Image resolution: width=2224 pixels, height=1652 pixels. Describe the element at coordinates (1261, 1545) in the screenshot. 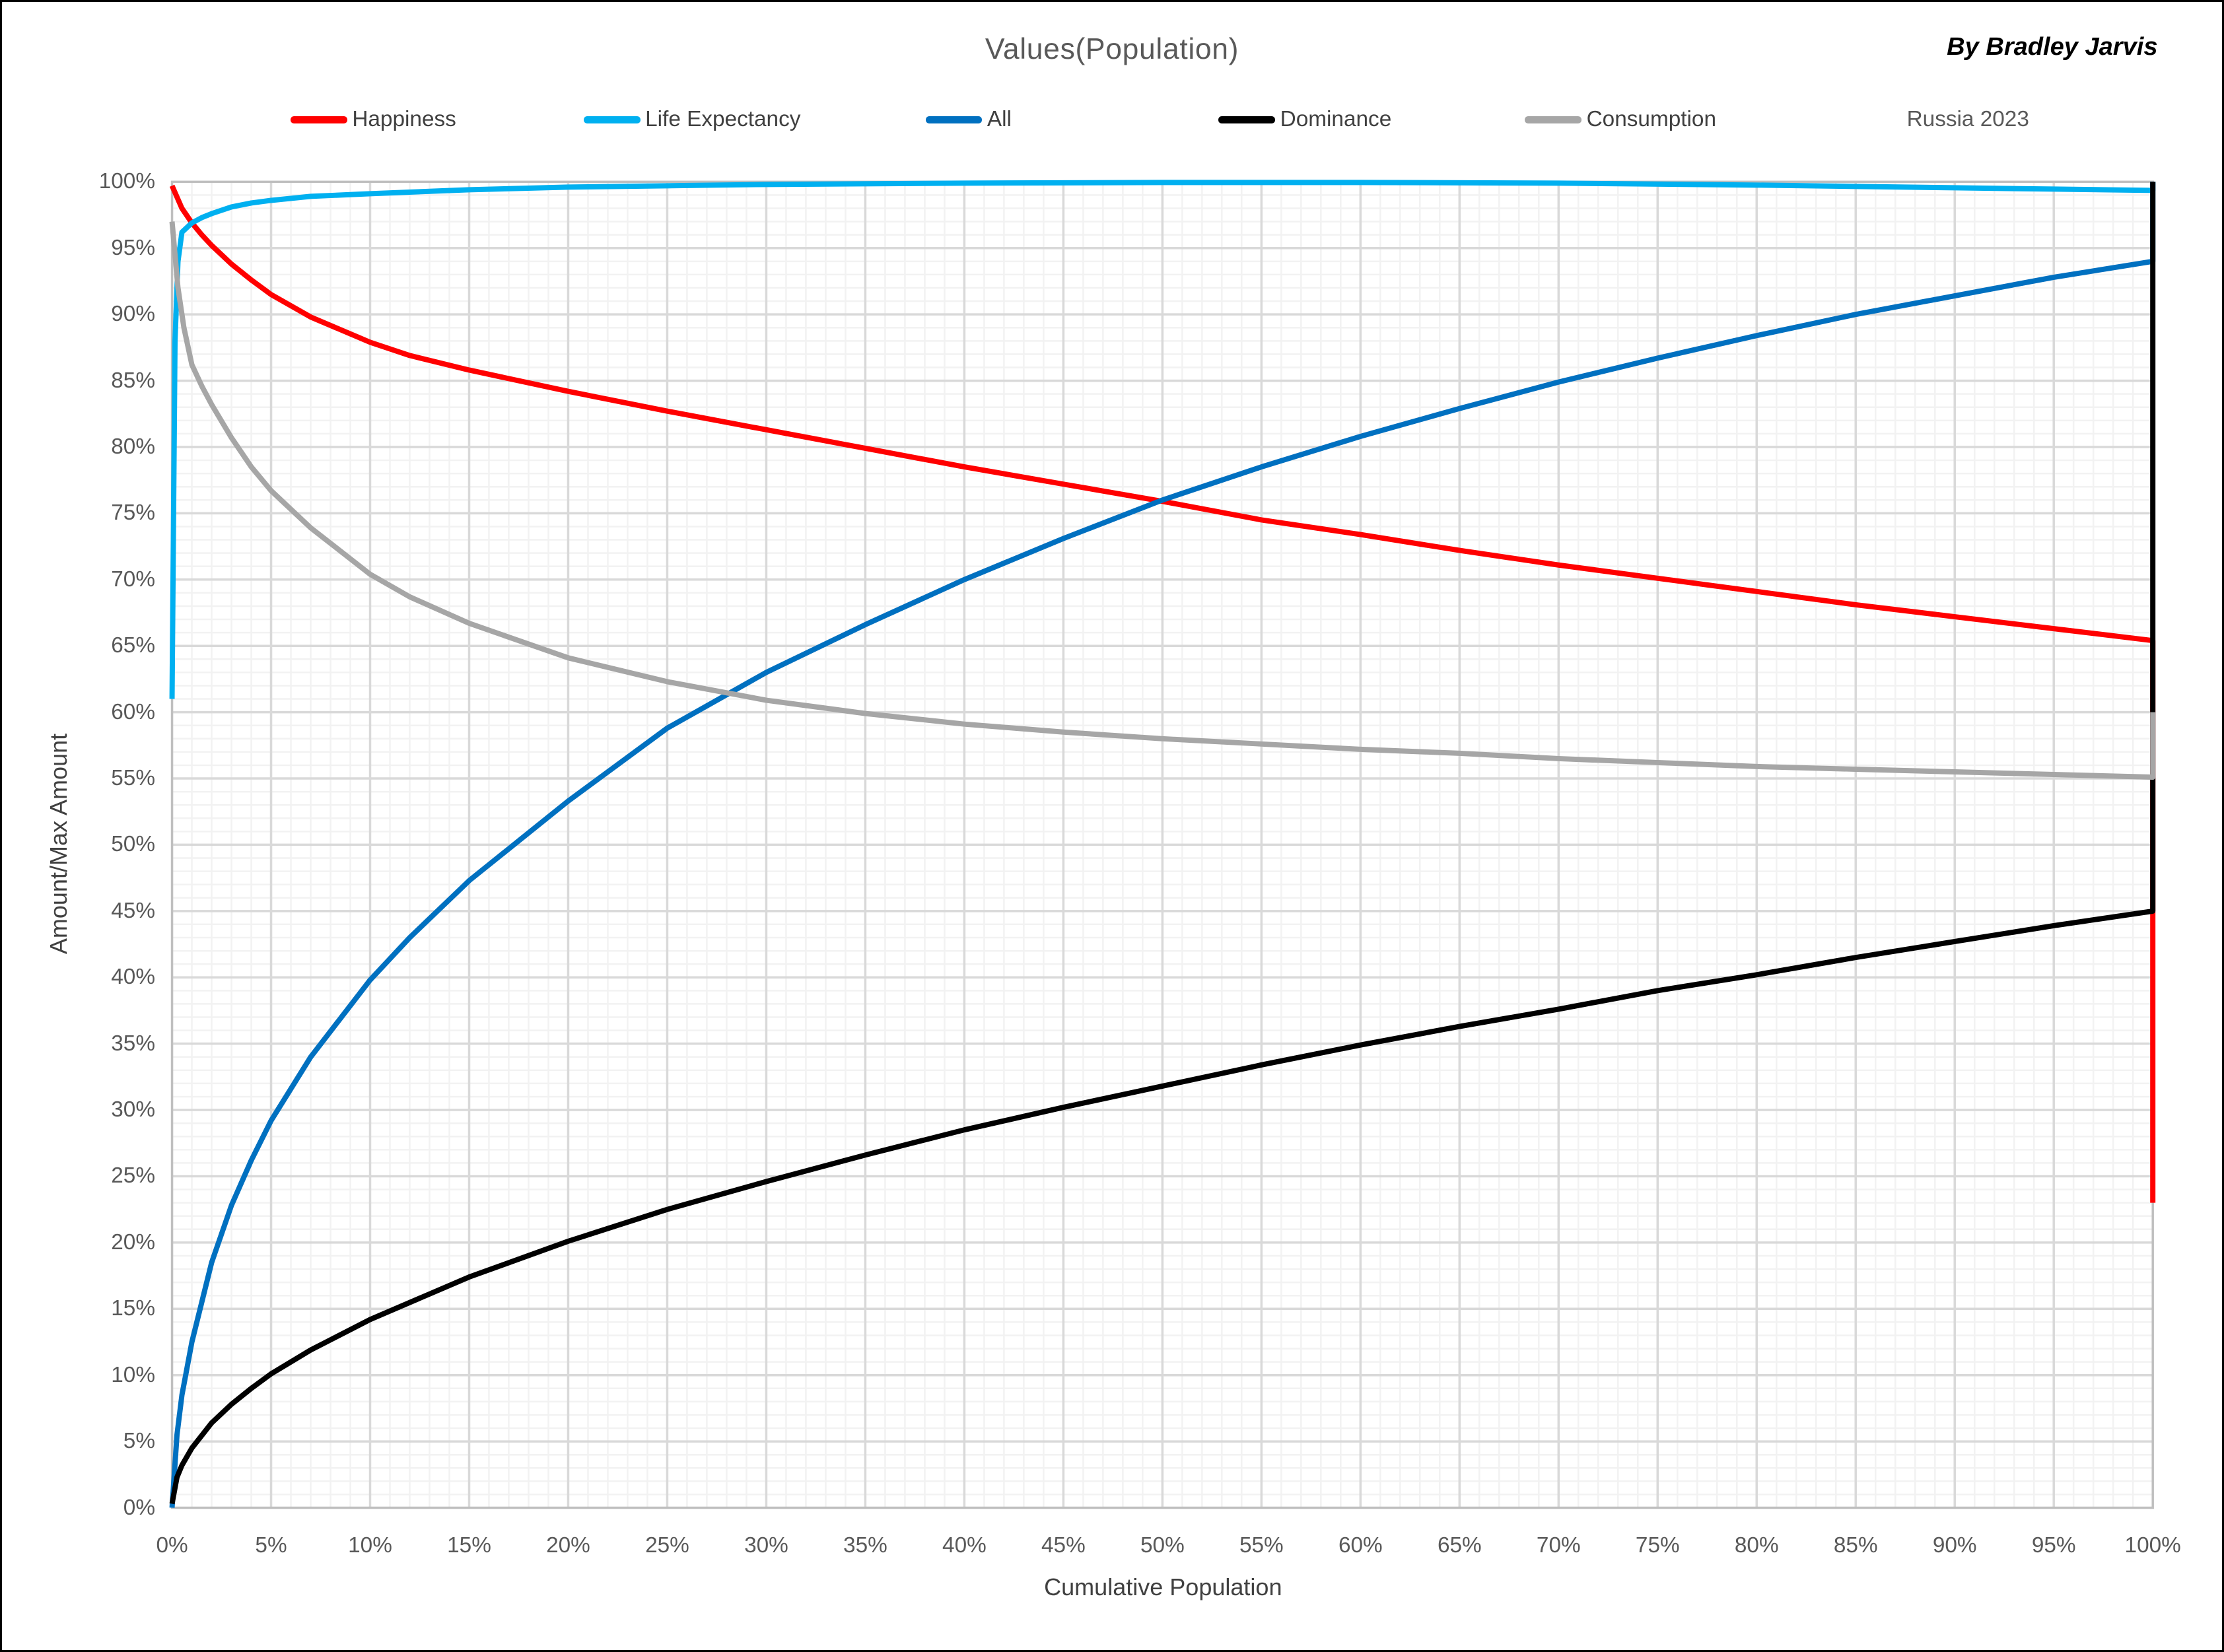

I see `x-tick-label: 55%` at that location.